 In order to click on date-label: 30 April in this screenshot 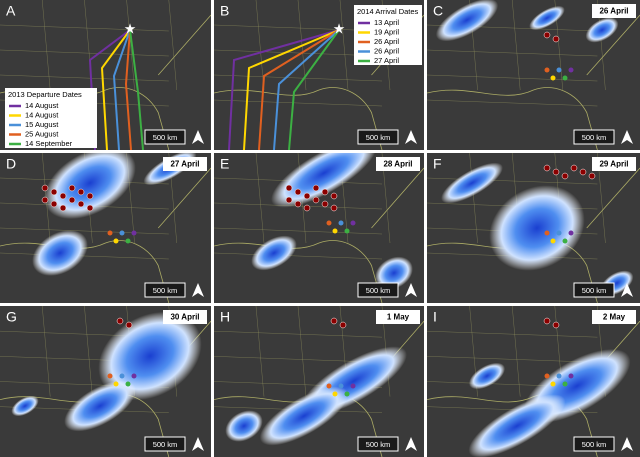, I will do `click(184, 317)`.